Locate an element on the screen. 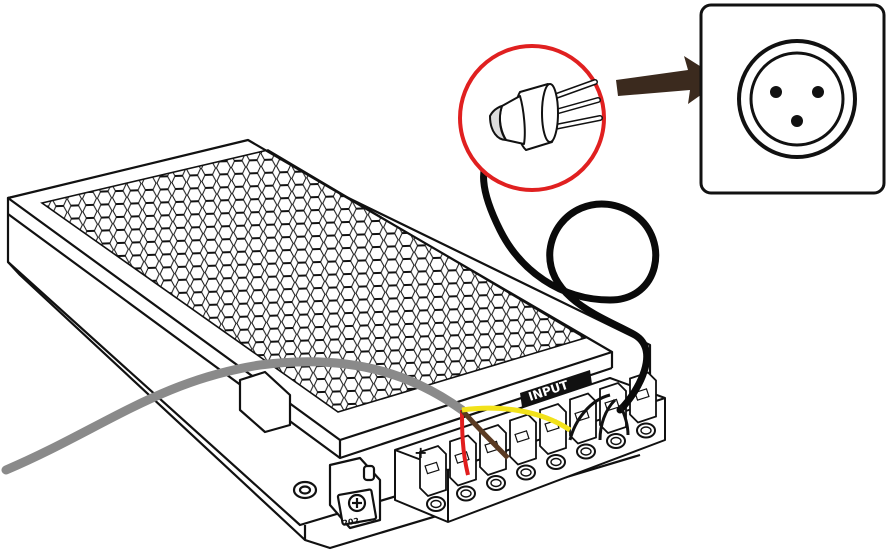 The image size is (890, 556). plug-callout is located at coordinates (532, 118).